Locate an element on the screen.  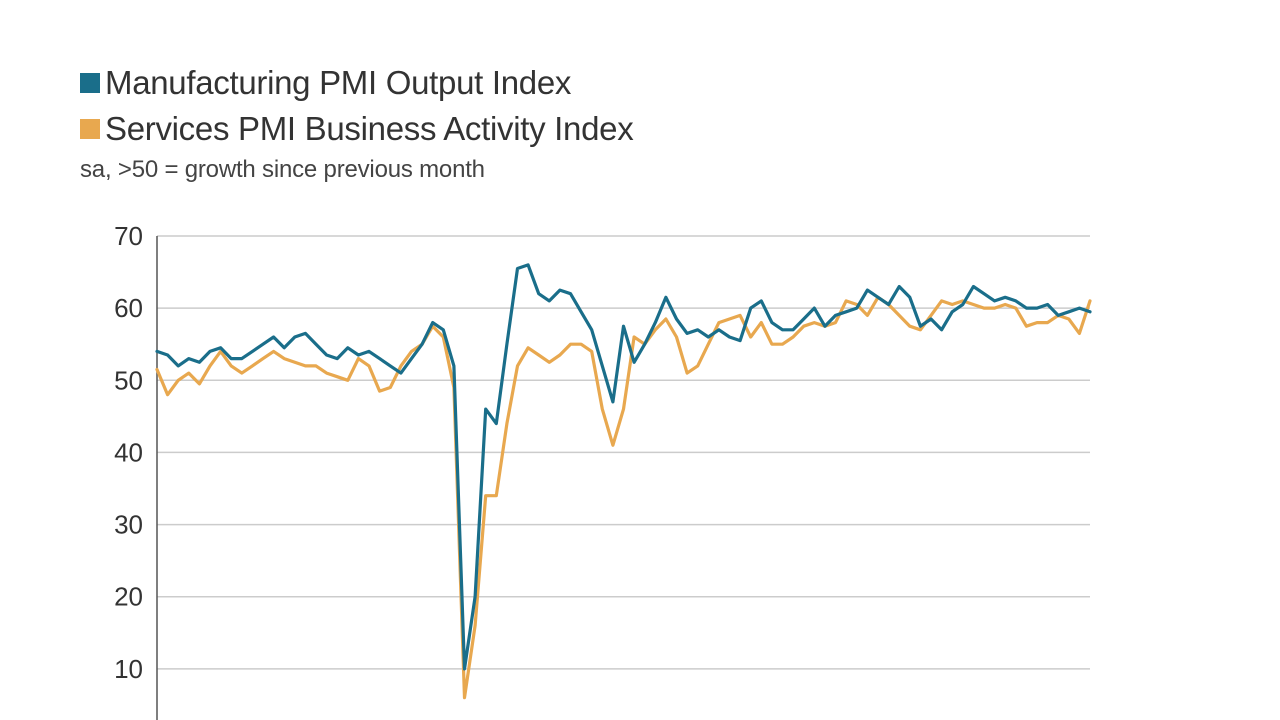
services-swatch is located at coordinates (90, 129).